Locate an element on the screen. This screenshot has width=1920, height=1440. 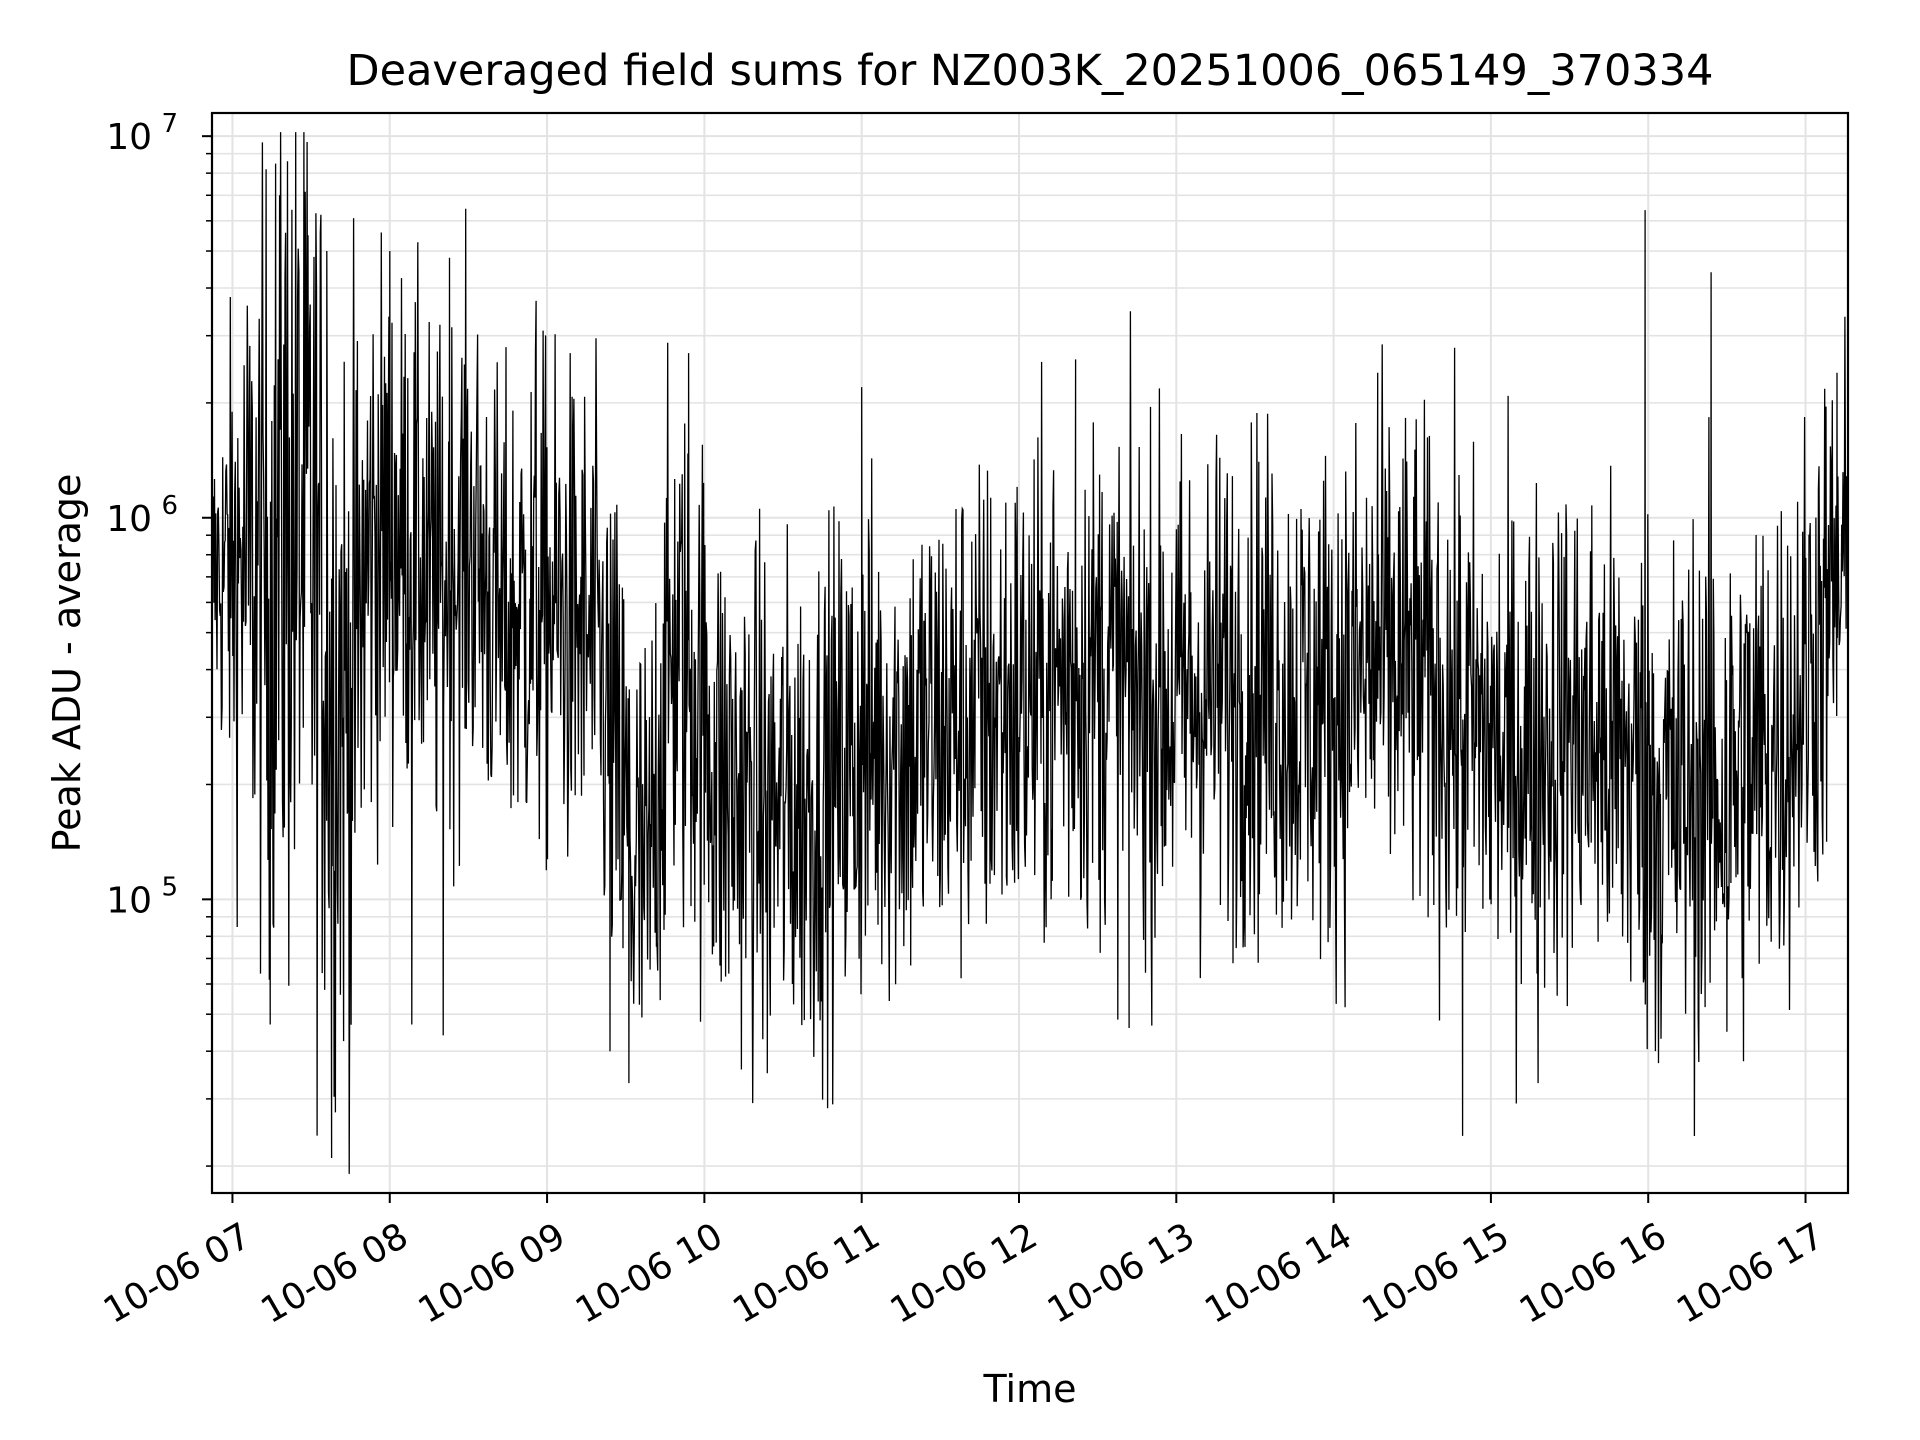
x-axis-label: Time is located at coordinates (1030, 1389).